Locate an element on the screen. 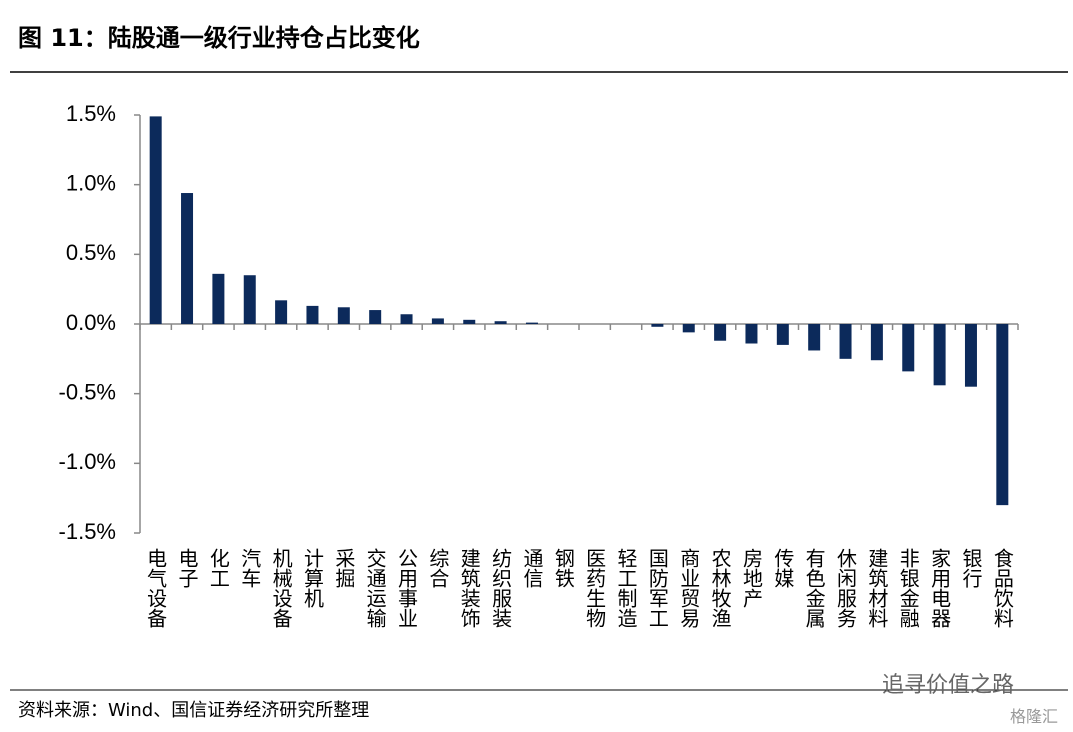 This screenshot has width=1073, height=732. x-tick-label: 食品饮料 is located at coordinates (1002, 588).